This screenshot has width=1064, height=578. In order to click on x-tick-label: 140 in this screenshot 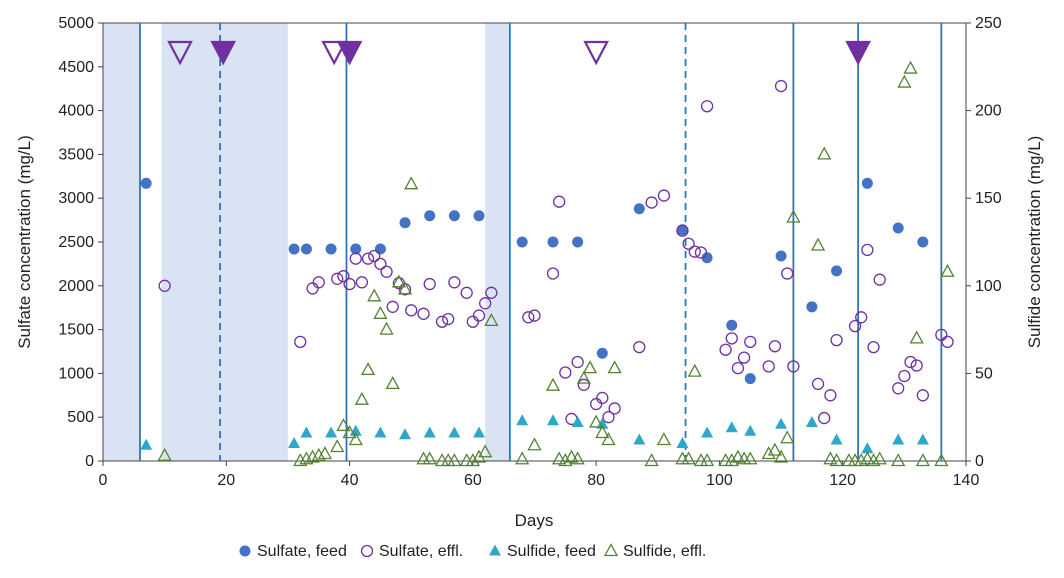, I will do `click(966, 480)`.